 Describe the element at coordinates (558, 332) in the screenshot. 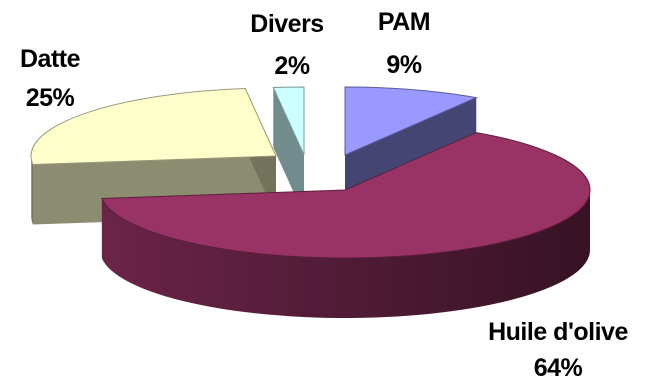

I see `slice-label-huile-name: Huile d'olive` at that location.